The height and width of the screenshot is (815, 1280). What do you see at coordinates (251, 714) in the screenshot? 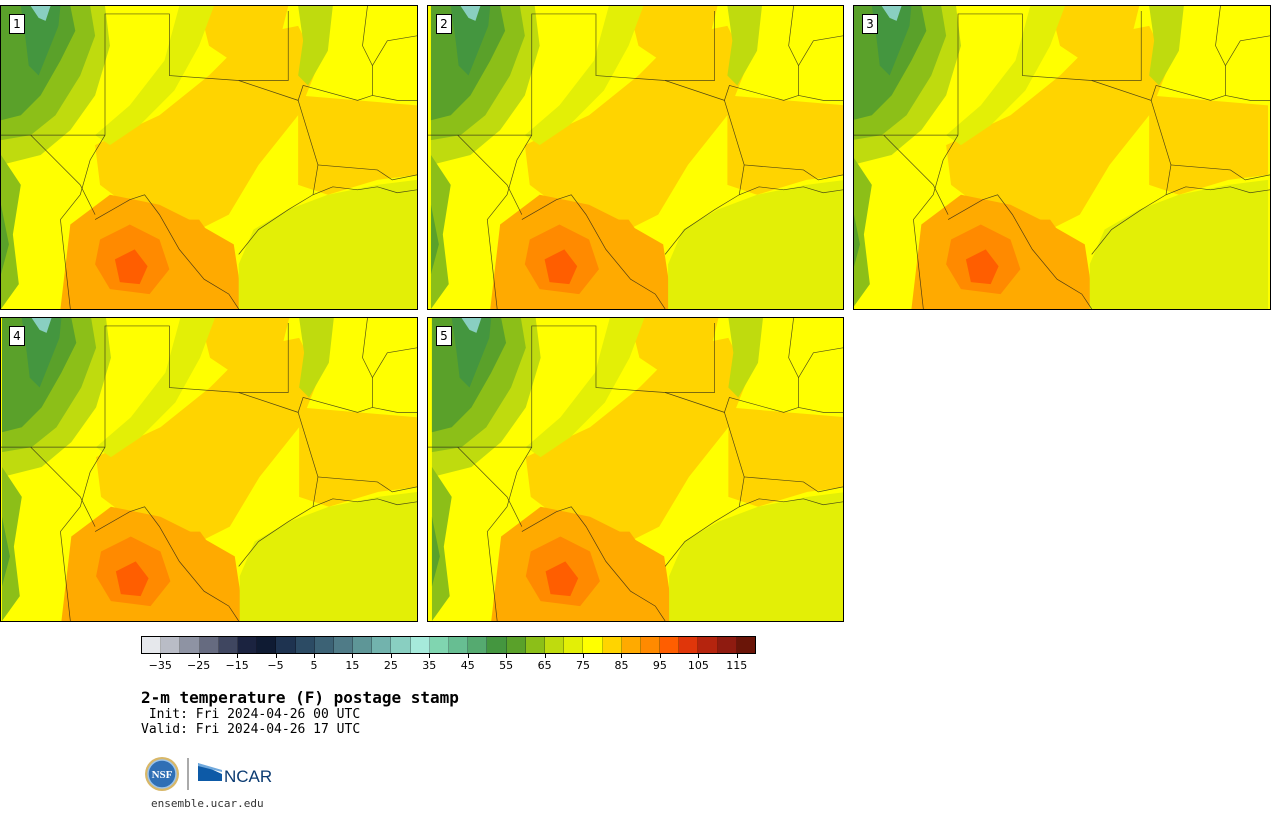
I see `init-time: Init: Fri 2024-04-26 00 UTC` at bounding box center [251, 714].